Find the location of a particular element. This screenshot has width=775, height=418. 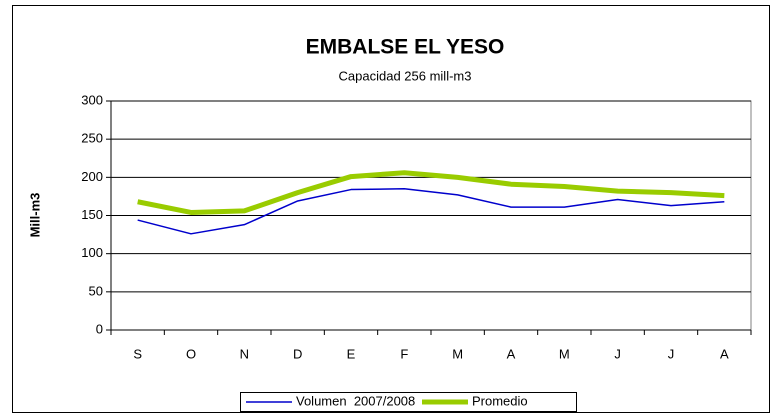

x-tick-label: F is located at coordinates (404, 353).